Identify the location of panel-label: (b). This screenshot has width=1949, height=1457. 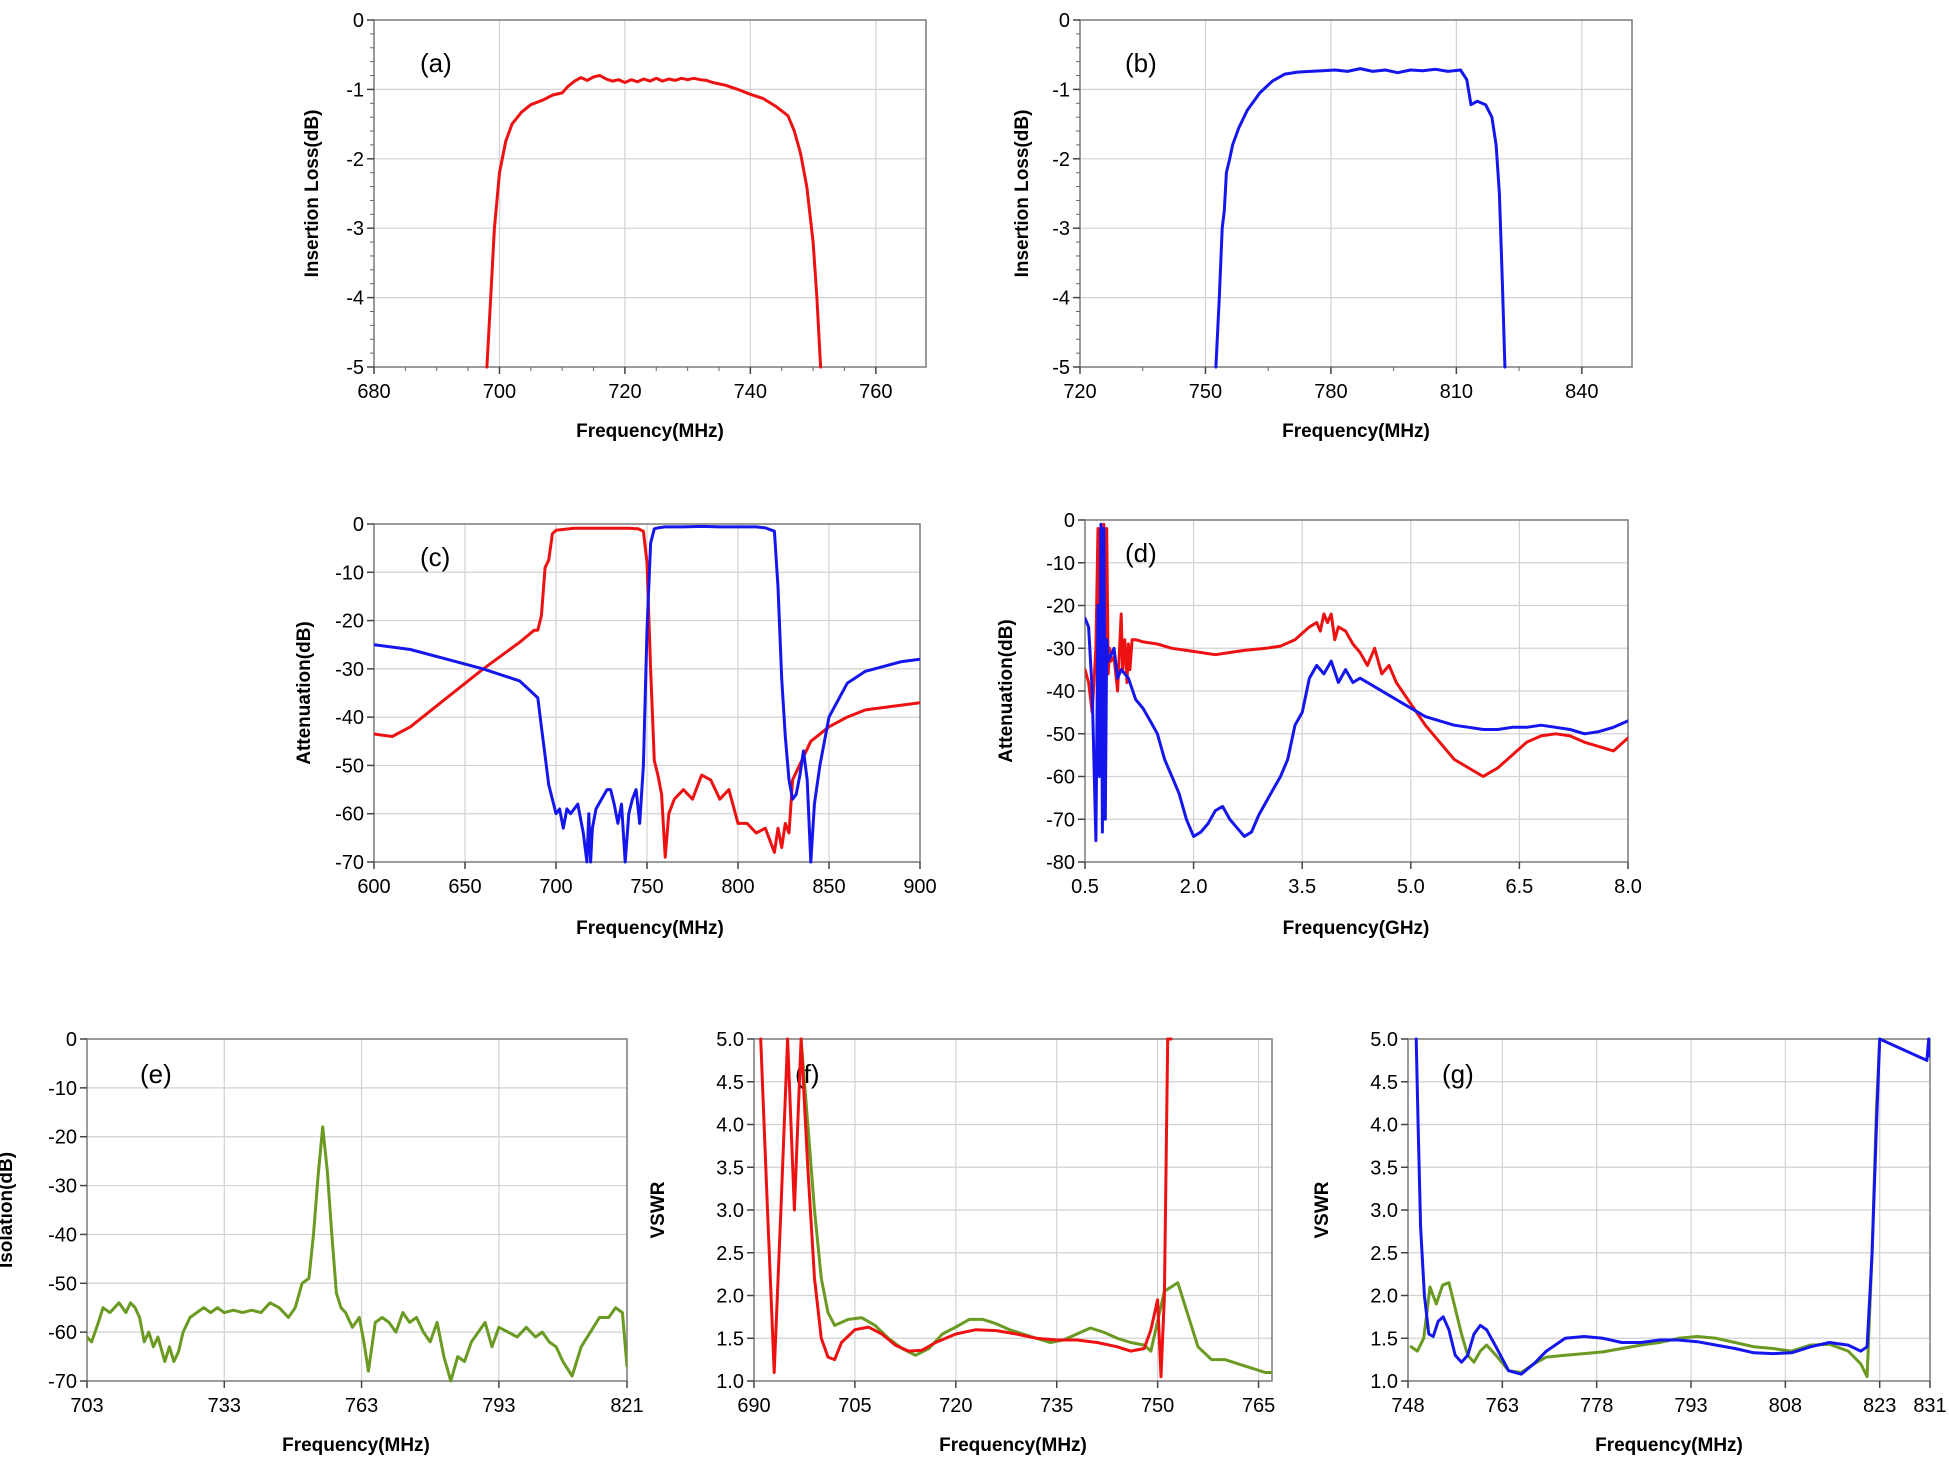
(1141, 63).